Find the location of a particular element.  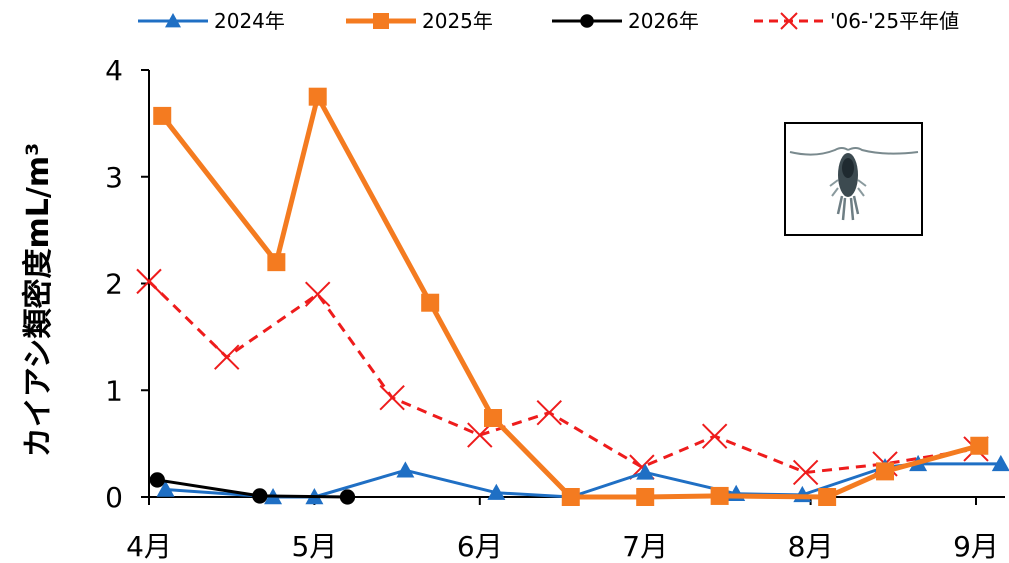

x-tick-label: 9月 is located at coordinates (976, 546).